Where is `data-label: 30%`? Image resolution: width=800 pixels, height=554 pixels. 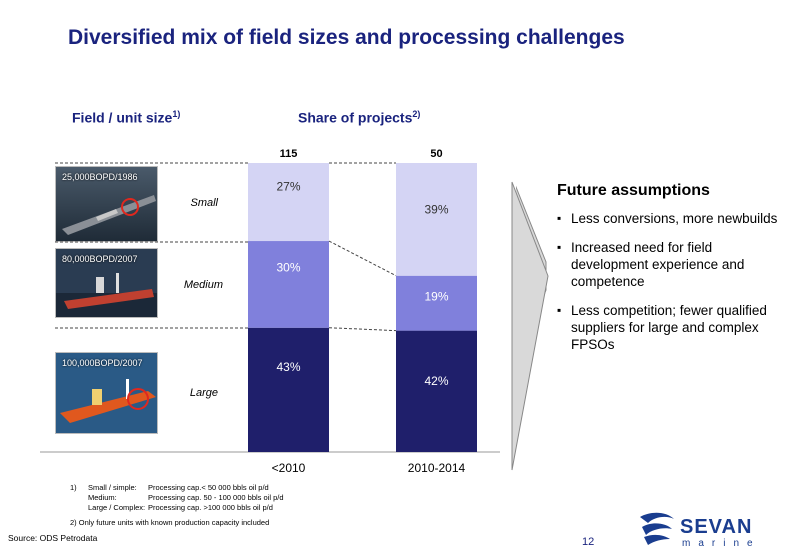
data-label: 30% is located at coordinates (288, 267).